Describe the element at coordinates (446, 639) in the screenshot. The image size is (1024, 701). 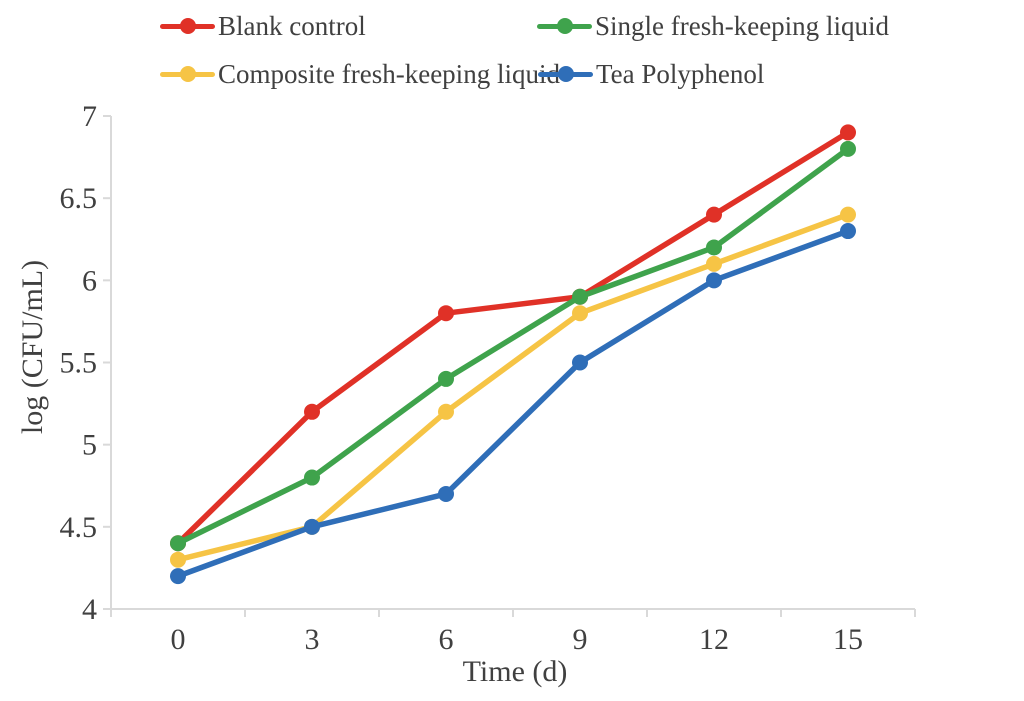
I see `x-tick-label: 6` at that location.